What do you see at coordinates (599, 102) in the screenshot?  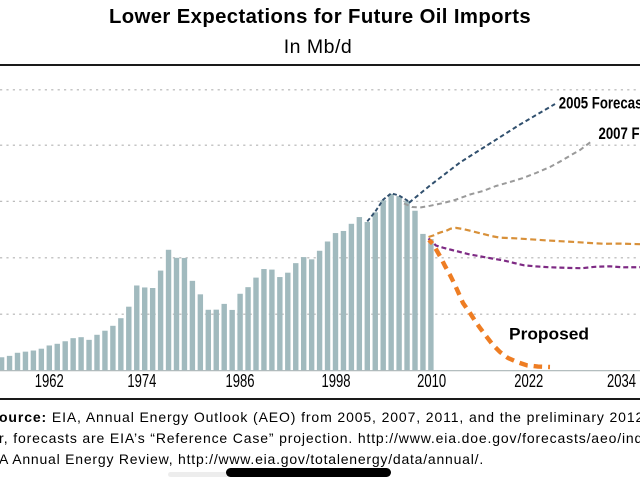 I see `svg-text: 2005 Forecast` at bounding box center [599, 102].